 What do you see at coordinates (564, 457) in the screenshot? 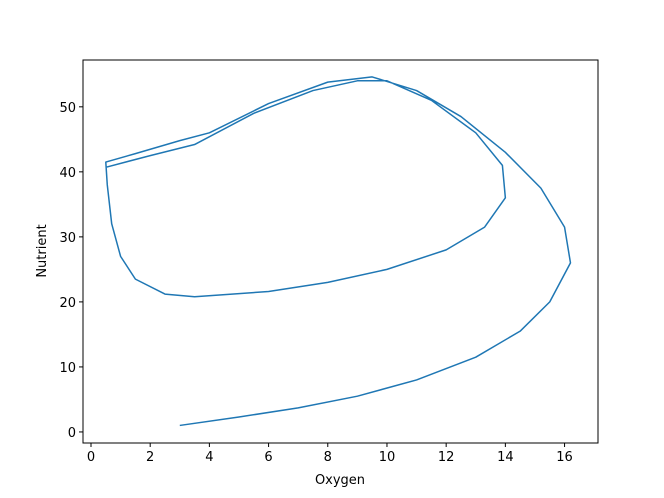
I see `x-tick-label: 16` at bounding box center [564, 457].